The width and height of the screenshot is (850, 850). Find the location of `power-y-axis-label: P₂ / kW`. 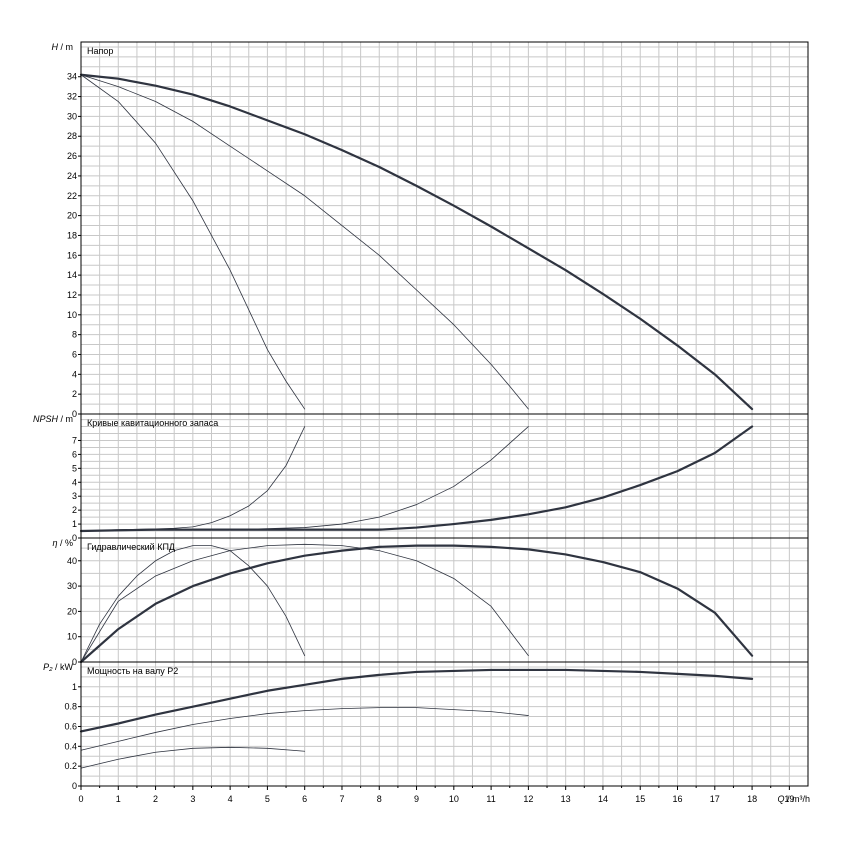

power-y-axis-label: P₂ / kW is located at coordinates (58, 667).